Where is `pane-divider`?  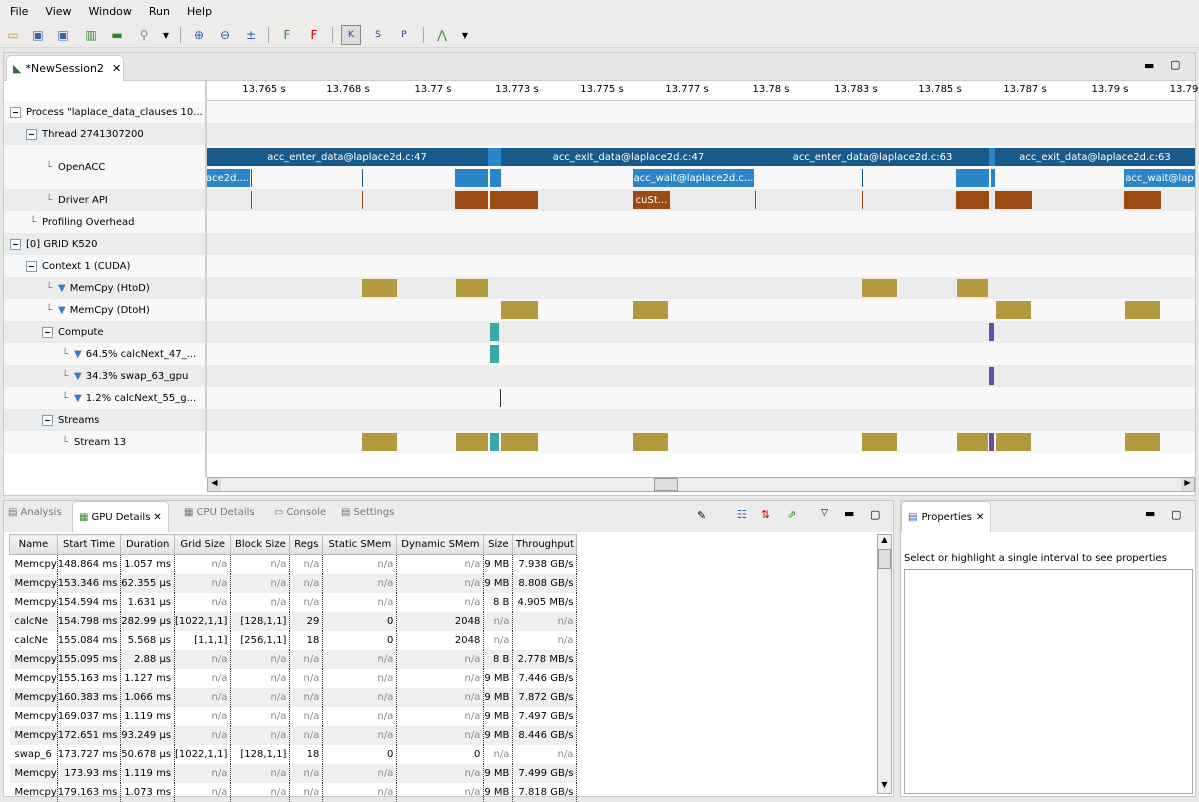 pane-divider is located at coordinates (206, 279).